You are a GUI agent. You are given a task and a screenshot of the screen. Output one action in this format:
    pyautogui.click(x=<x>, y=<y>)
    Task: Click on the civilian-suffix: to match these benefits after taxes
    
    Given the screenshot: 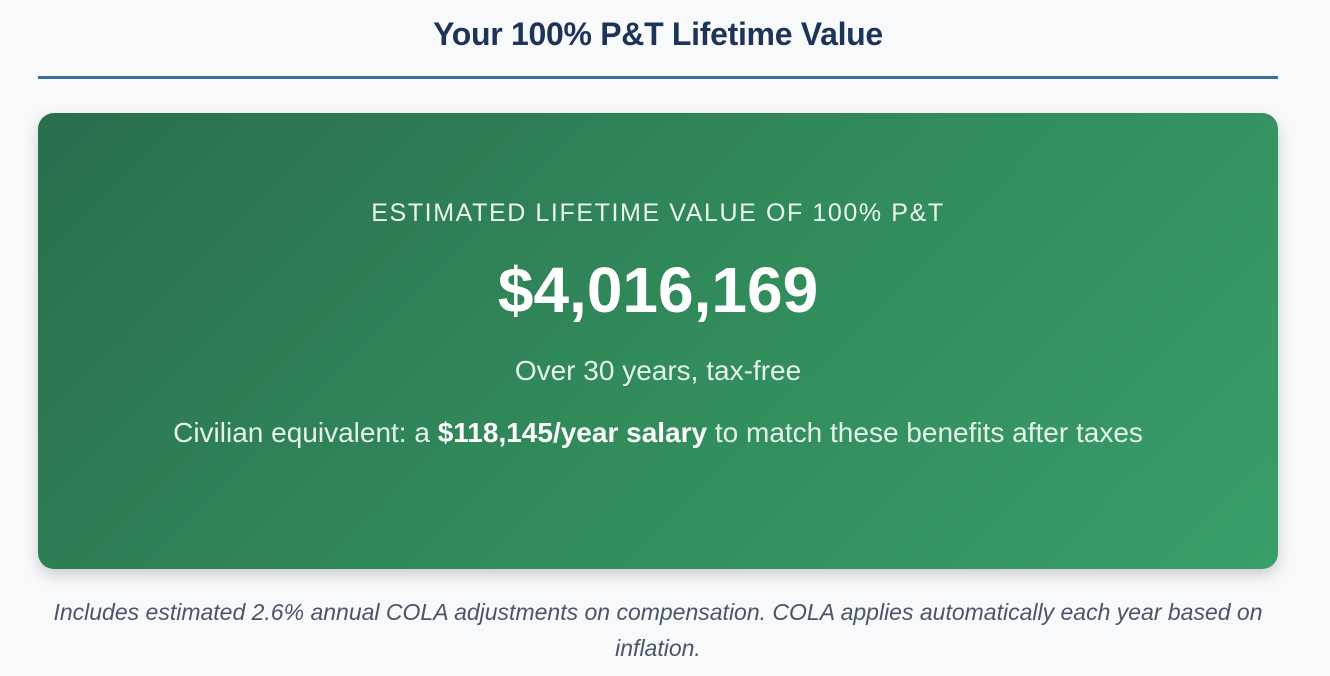 What is the action you would take?
    pyautogui.click(x=925, y=432)
    